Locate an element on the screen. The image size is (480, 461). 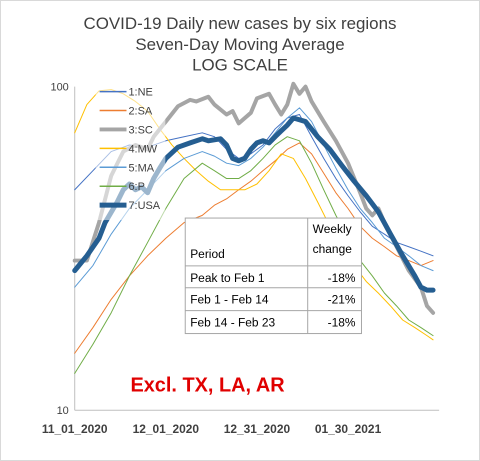
table-cell-period: Peak to Feb 1 is located at coordinates (227, 278).